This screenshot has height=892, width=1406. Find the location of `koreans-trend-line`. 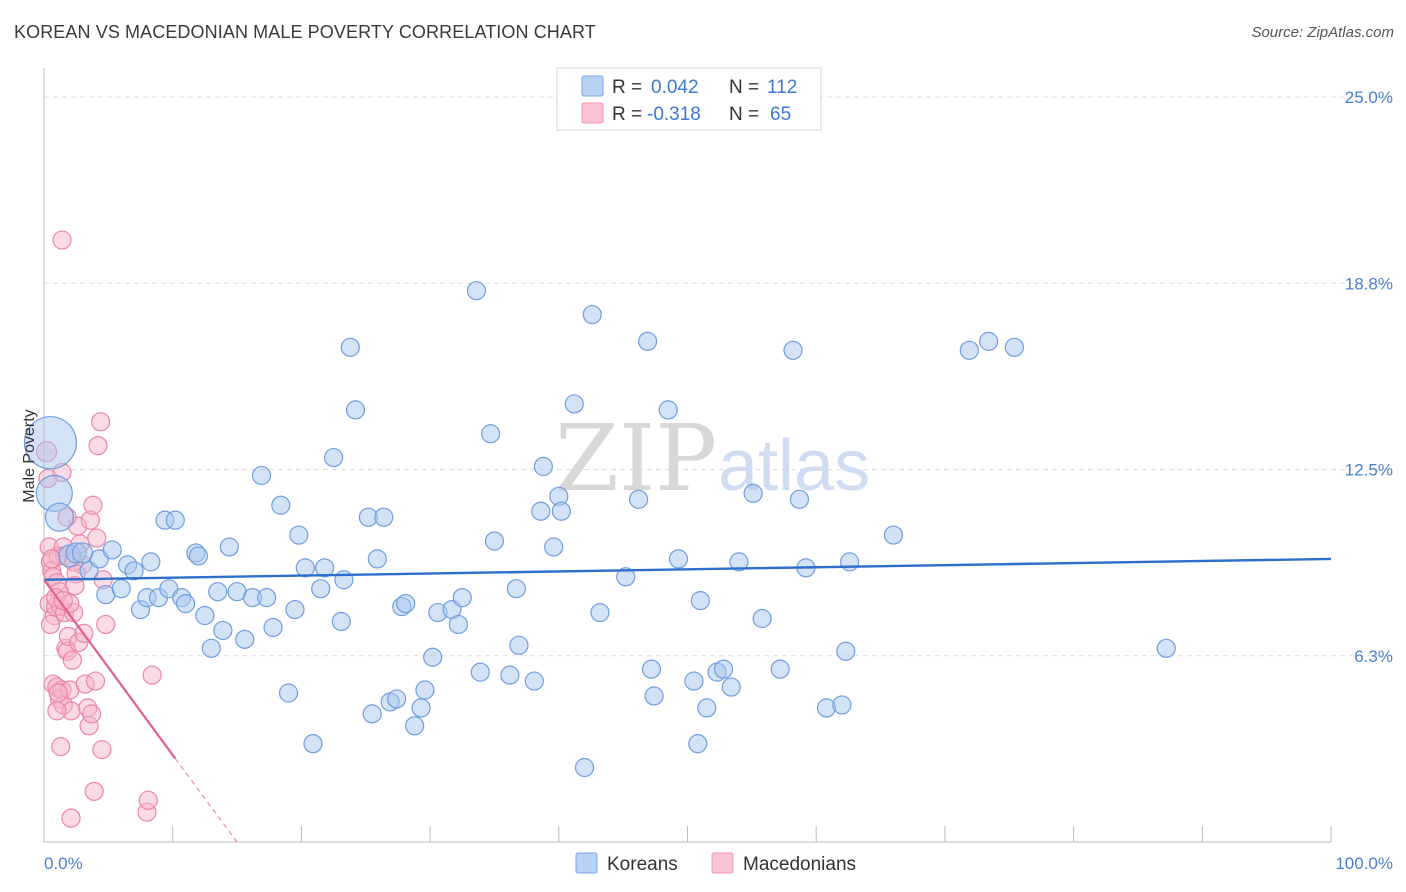

koreans-trend-line is located at coordinates (687, 569).